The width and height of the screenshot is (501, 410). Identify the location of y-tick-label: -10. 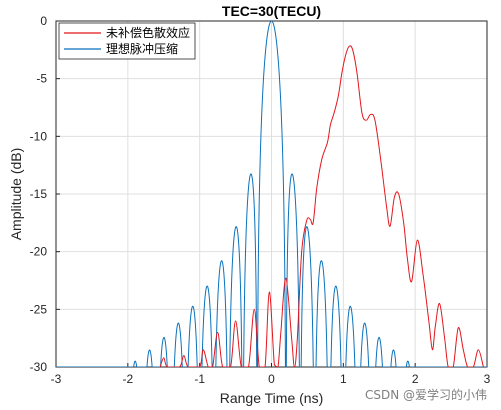
(39, 136).